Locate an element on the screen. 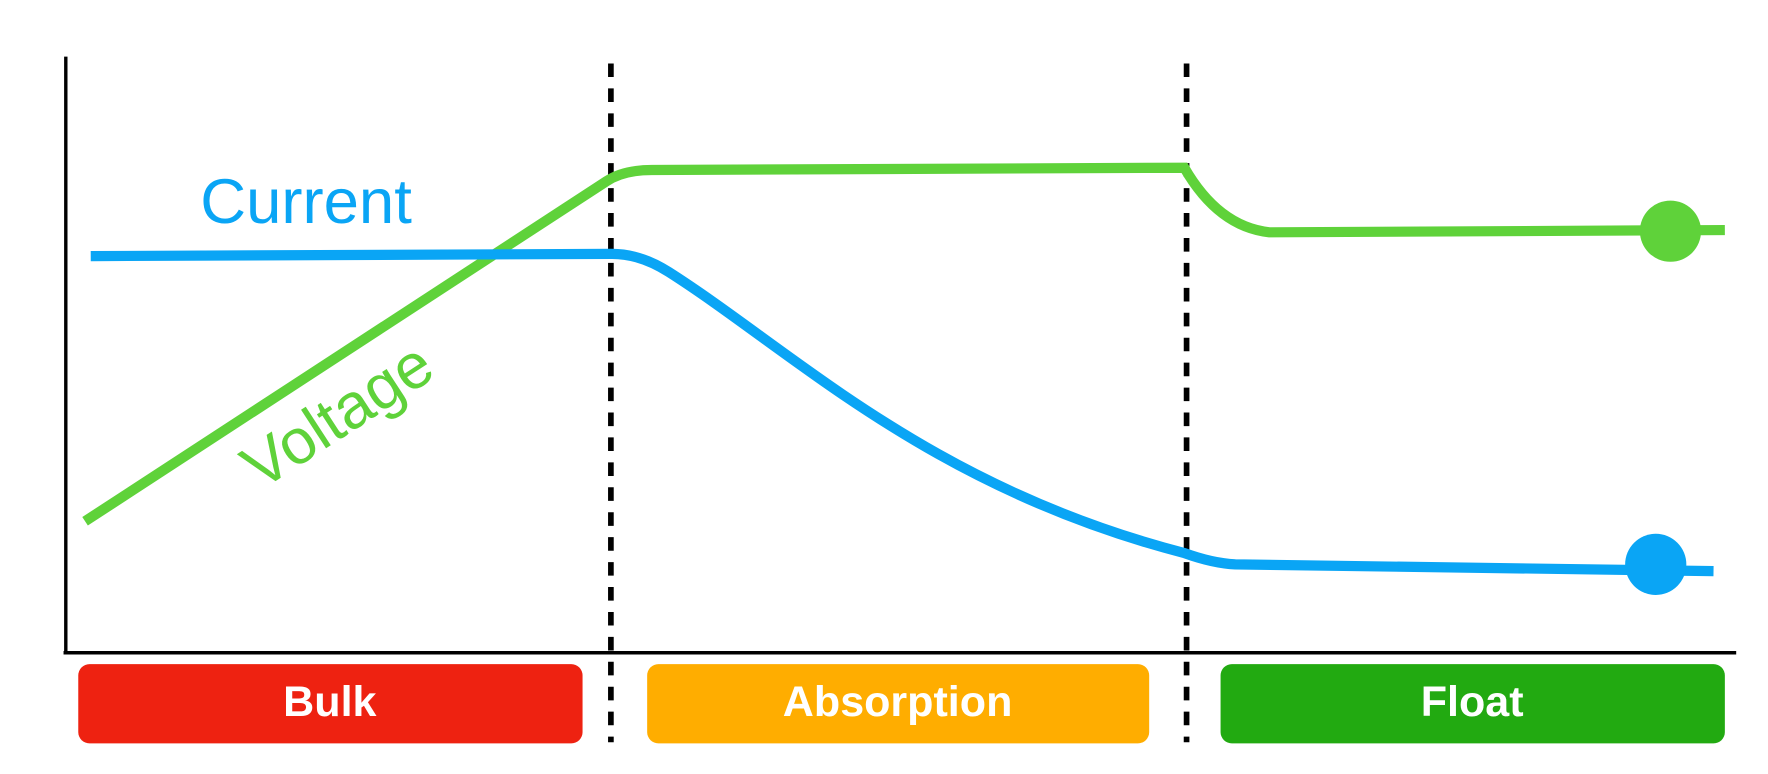 This screenshot has height=774, width=1768. stage-label: Absorption is located at coordinates (898, 702).